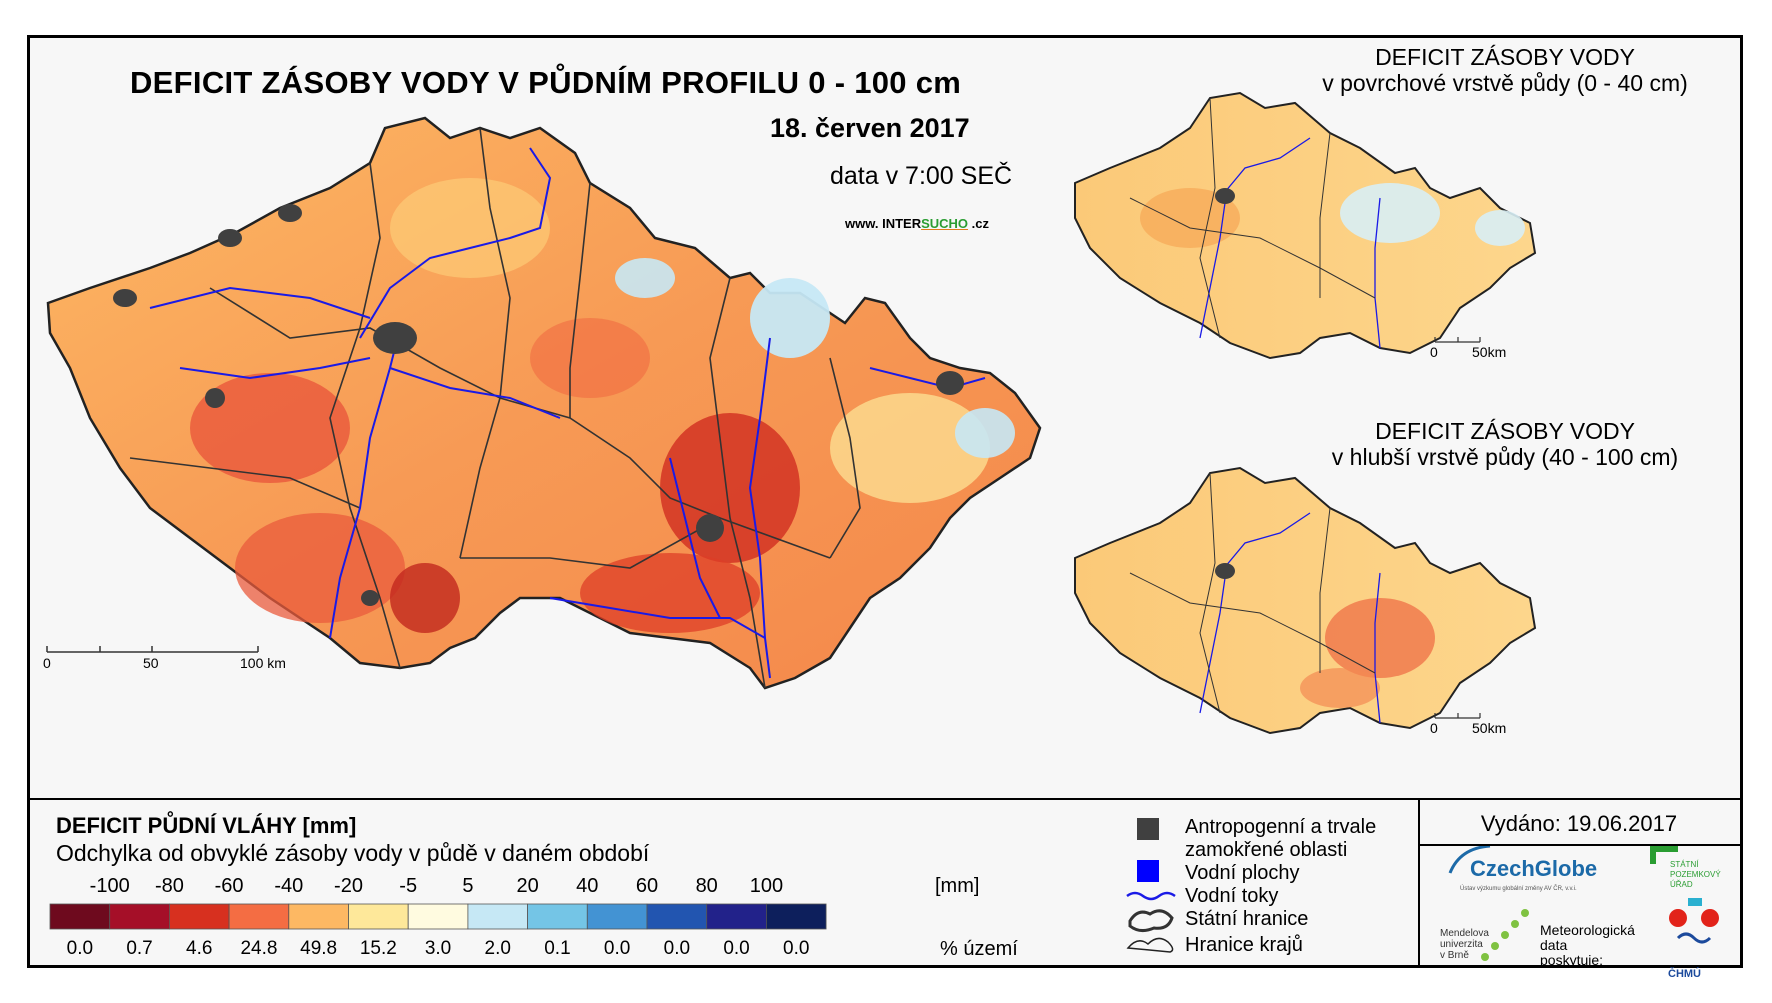 The width and height of the screenshot is (1772, 1003). What do you see at coordinates (1457, 340) in the screenshot?
I see `inset-top-scale-line` at bounding box center [1457, 340].